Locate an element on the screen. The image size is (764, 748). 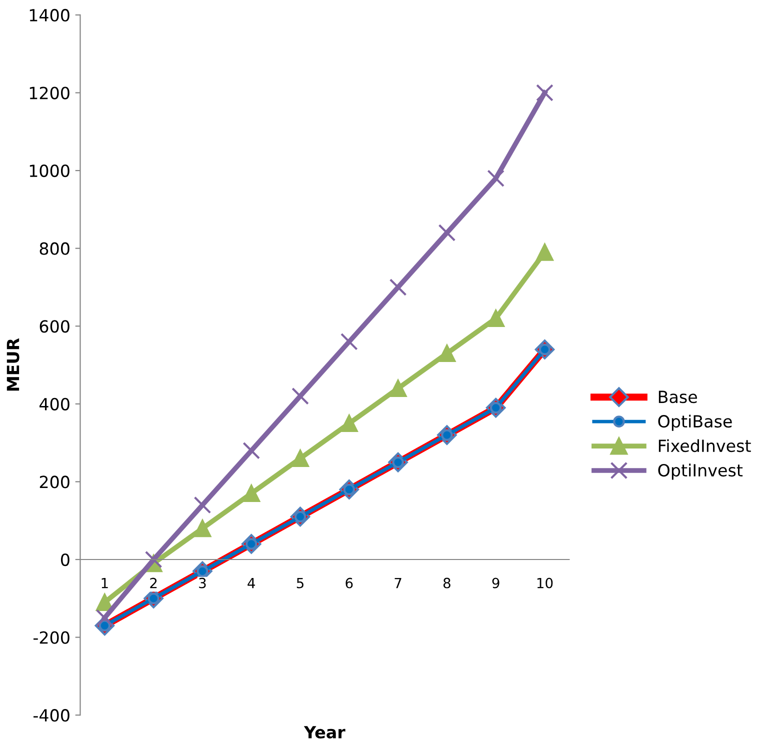
legend-label: OptiBase is located at coordinates (695, 422).